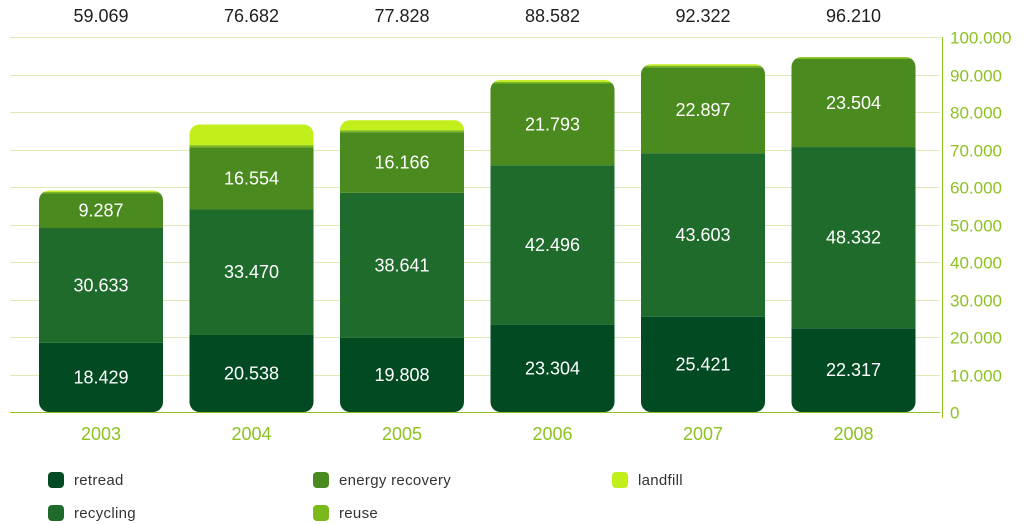 Image resolution: width=1028 pixels, height=524 pixels. I want to click on data-label: 22.317, so click(853, 370).